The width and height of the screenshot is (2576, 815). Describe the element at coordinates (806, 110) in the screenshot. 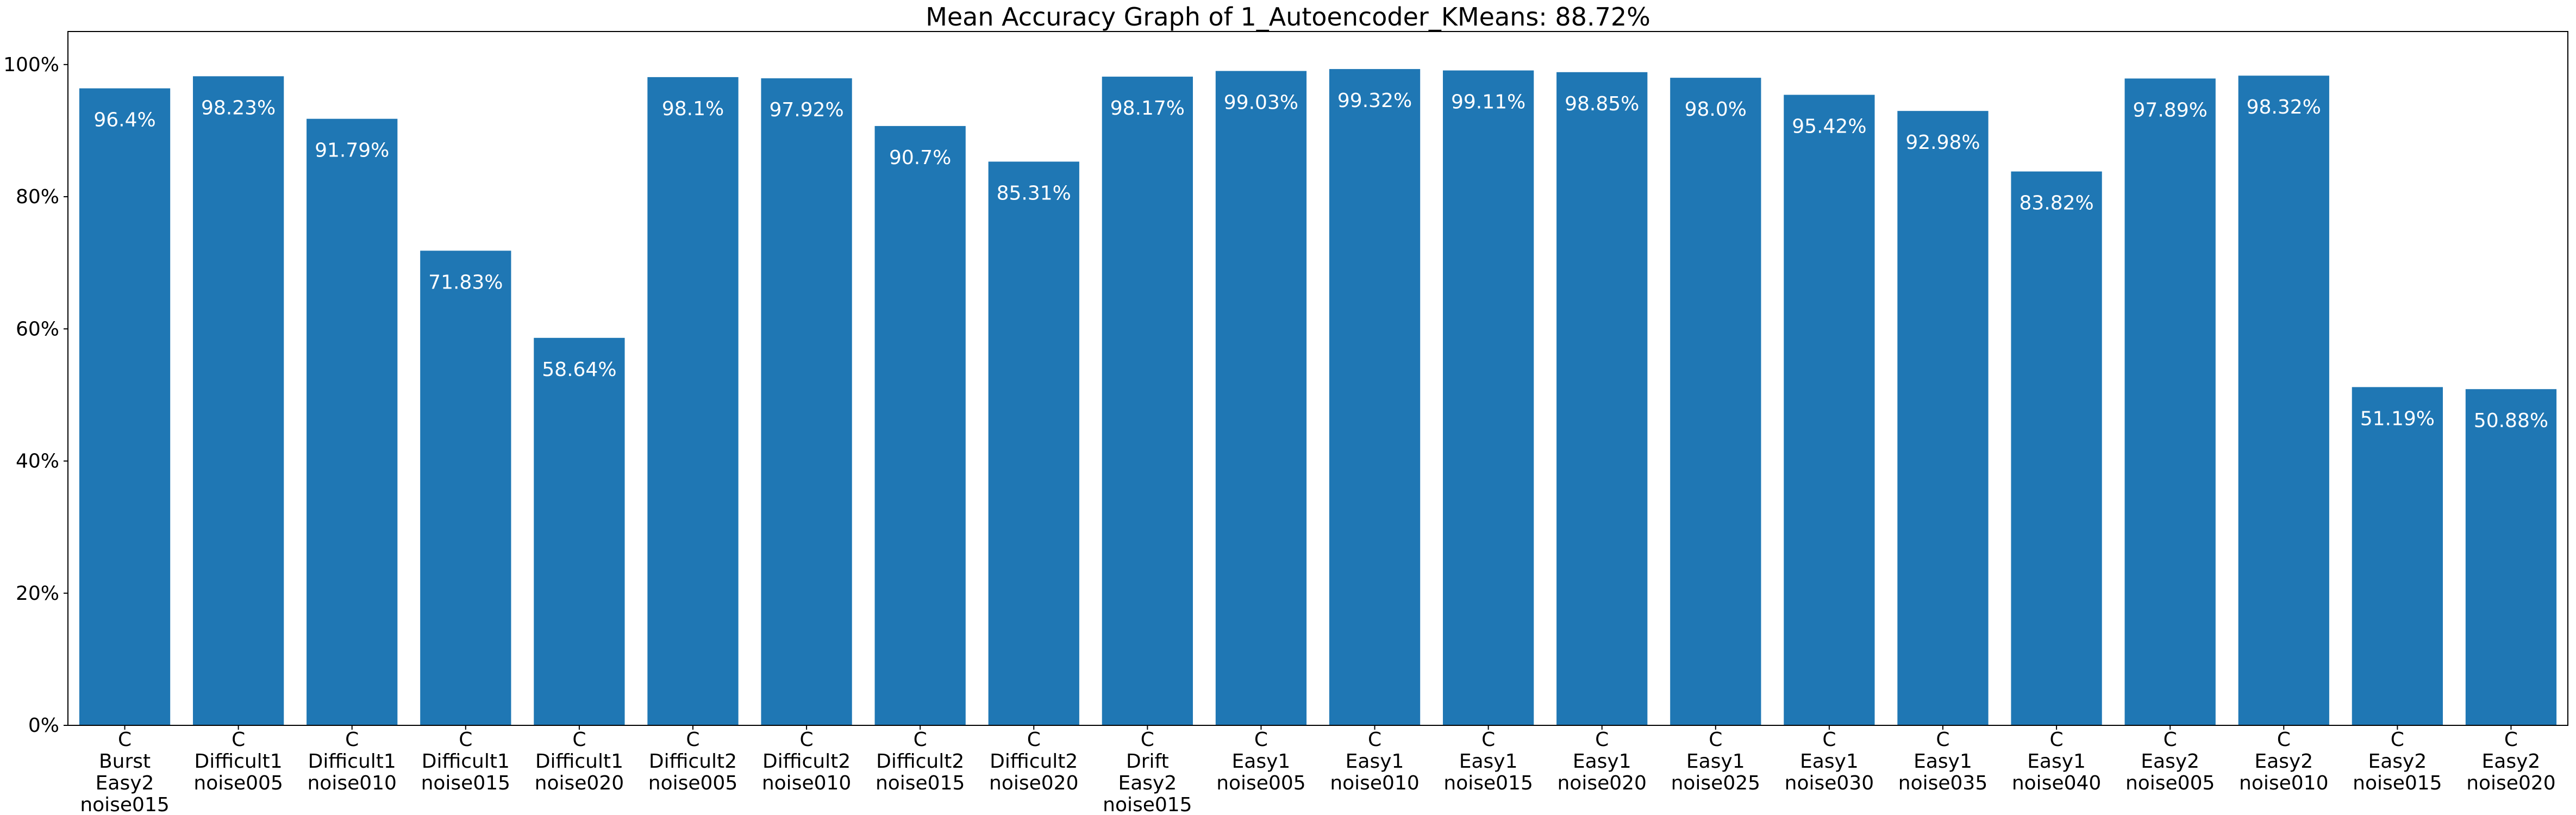

I see `bar-value-label: 97.92%` at that location.